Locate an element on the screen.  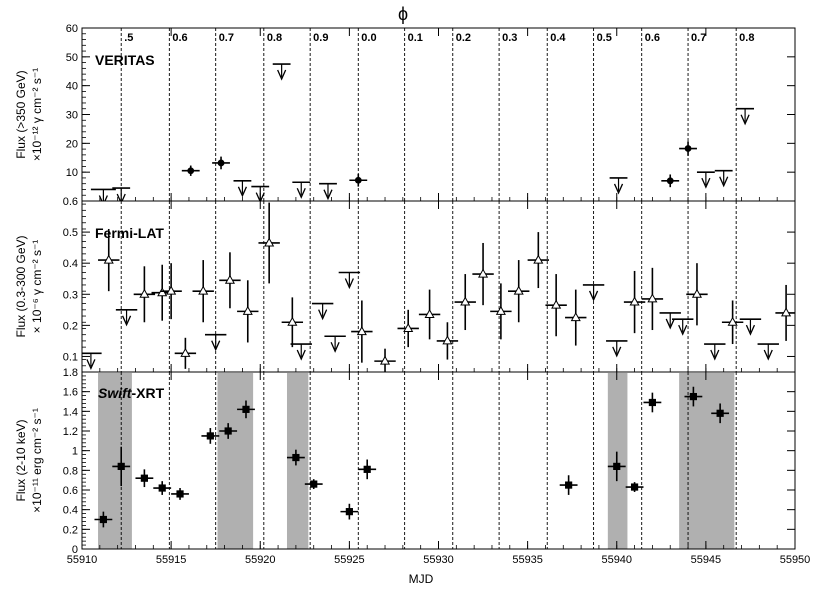
y-axis-title-line2: ×10⁻¹² γ cm⁻² s⁻¹ is located at coordinates (37, 114).